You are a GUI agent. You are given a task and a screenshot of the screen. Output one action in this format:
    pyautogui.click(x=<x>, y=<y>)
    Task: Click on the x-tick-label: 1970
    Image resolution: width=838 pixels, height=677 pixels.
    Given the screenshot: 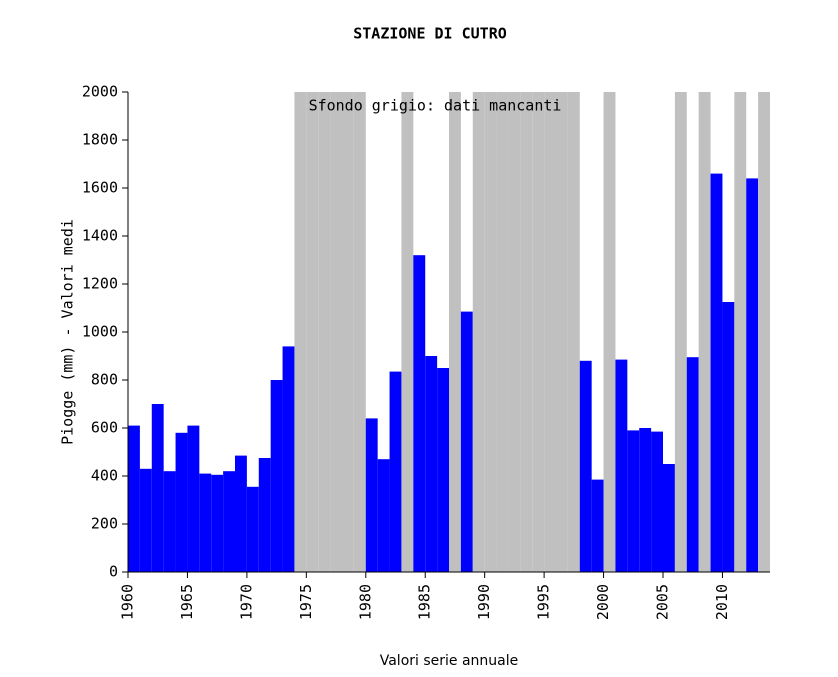 What is the action you would take?
    pyautogui.click(x=246, y=602)
    